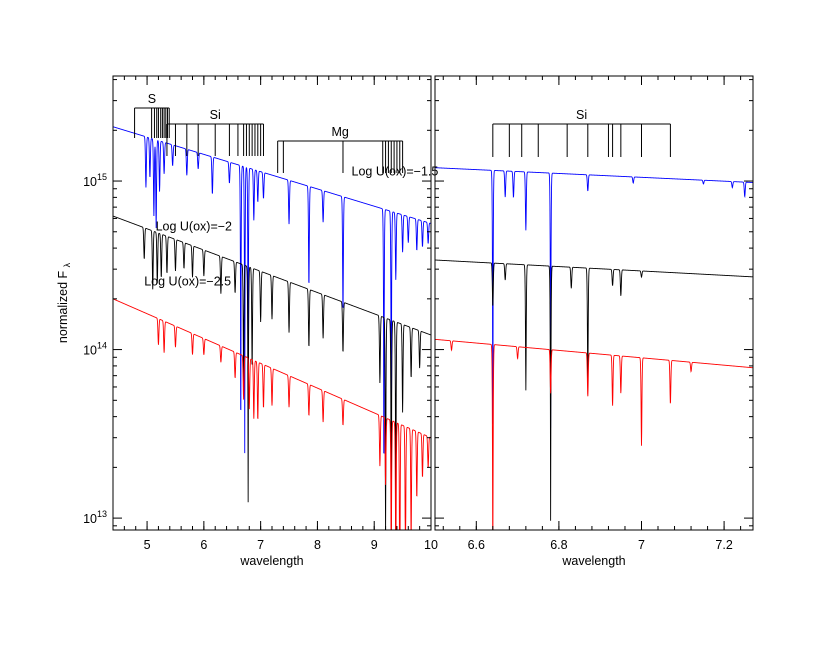 The image size is (830, 647). Describe the element at coordinates (215, 115) in the screenshot. I see `left-line-group-label: Si` at that location.